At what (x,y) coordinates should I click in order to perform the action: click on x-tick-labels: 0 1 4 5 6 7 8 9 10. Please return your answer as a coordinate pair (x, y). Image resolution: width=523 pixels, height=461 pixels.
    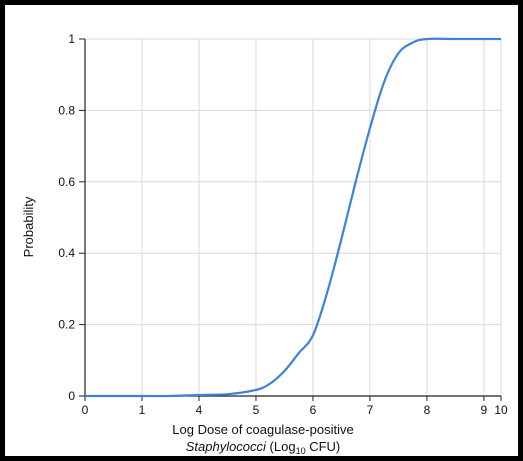
    Looking at the image, I should click on (295, 406).